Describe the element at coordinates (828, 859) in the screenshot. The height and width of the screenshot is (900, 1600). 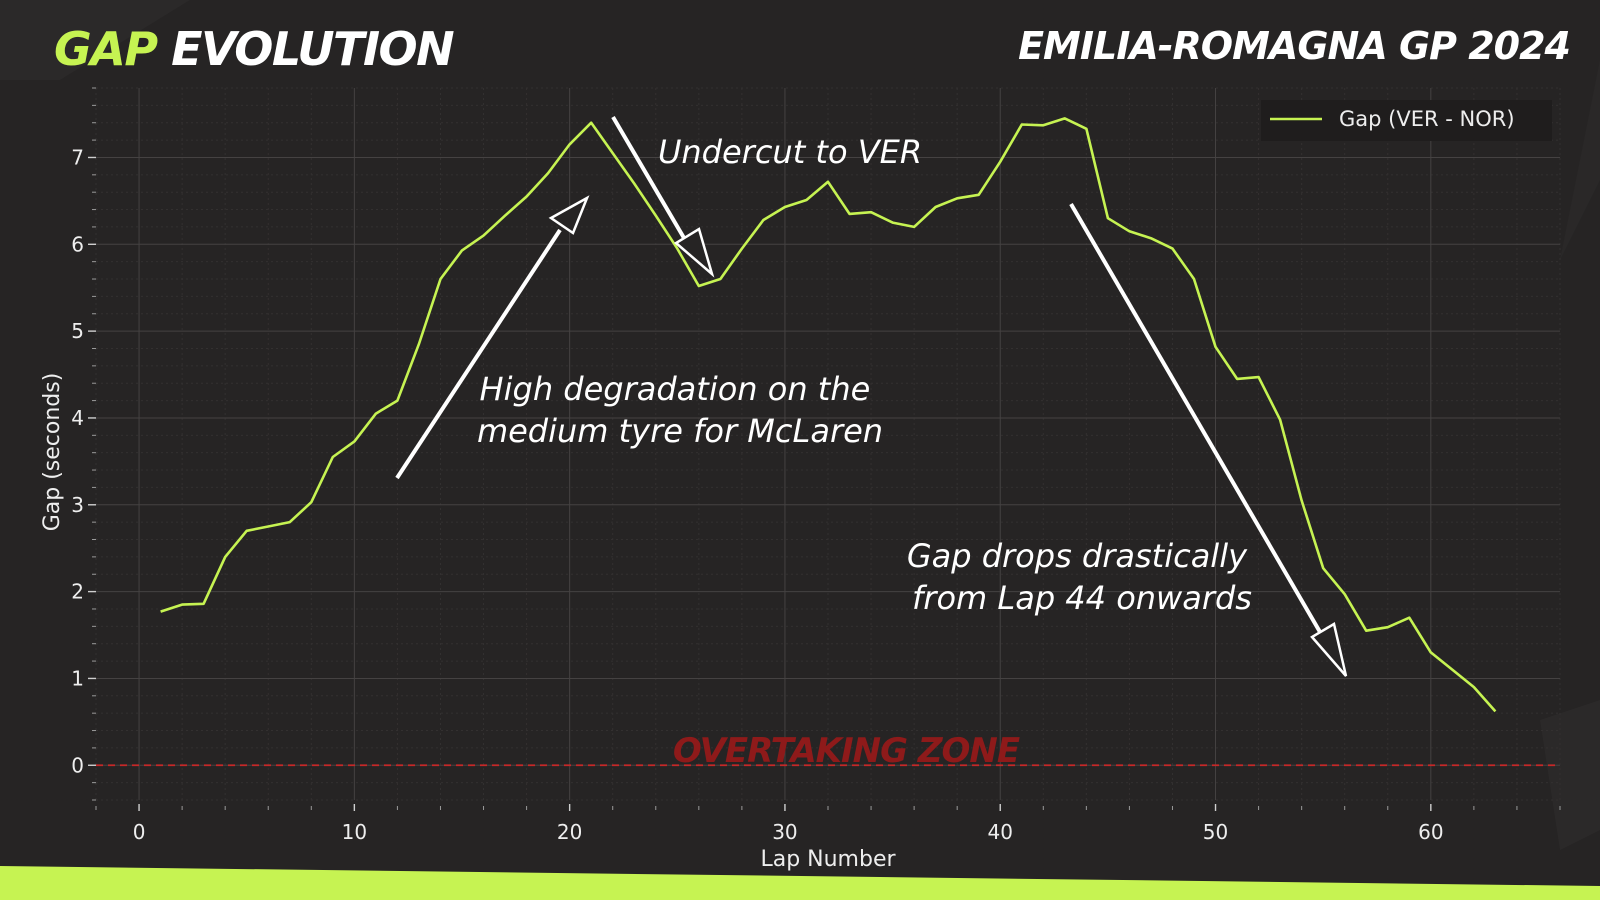
I see `x-axis-title: Lap Number` at that location.